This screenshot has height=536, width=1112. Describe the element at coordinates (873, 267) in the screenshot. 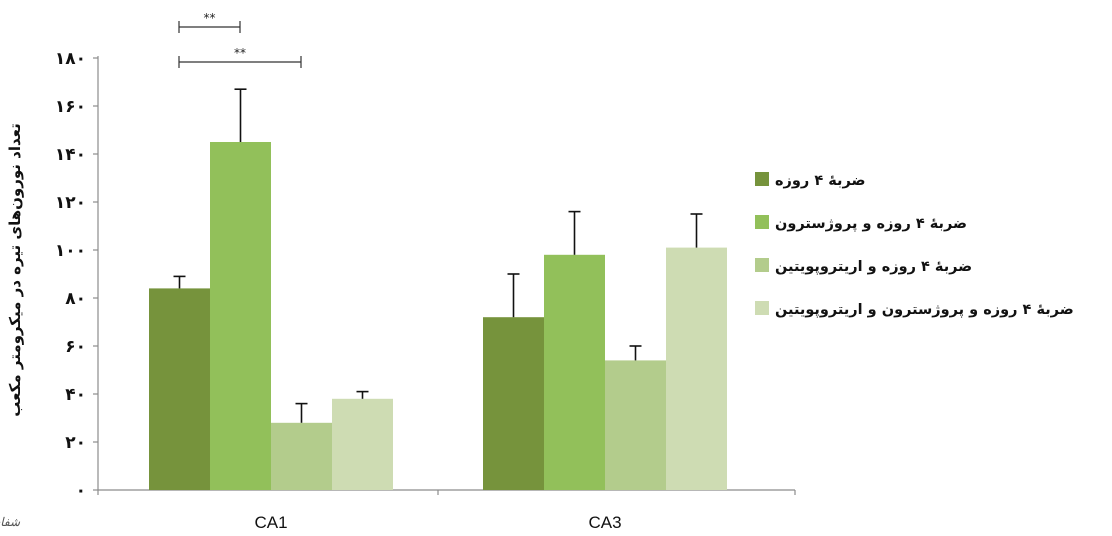

I see `legend-label: ضربهٔ ۴ روزه و اریتروپویتین` at that location.